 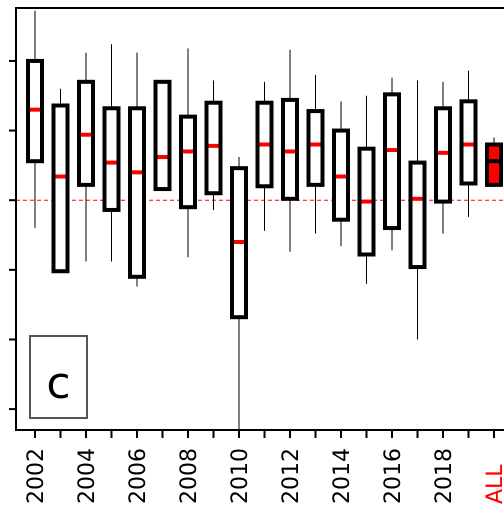 I want to click on x-tick-label: 2012, so click(x=291, y=476).